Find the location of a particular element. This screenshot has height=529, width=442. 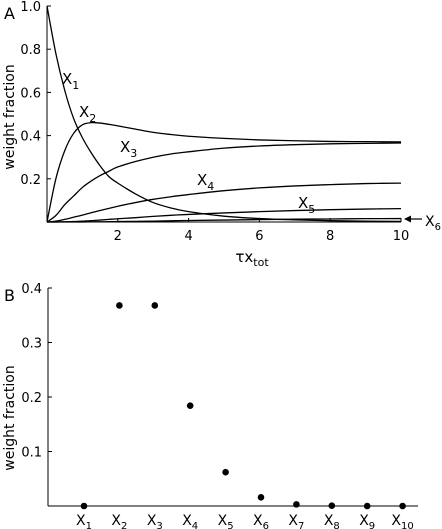

point-x6 is located at coordinates (261, 497).